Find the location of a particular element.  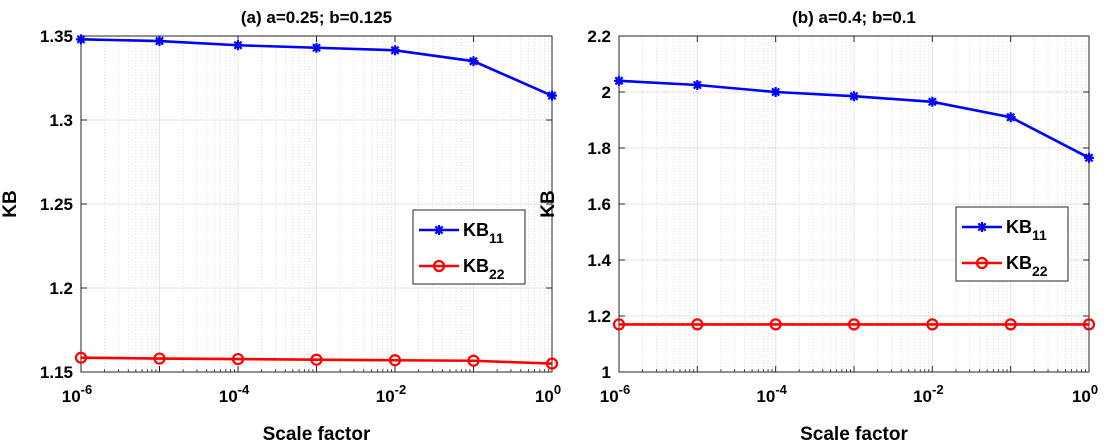

y-tick-label: 1.4 is located at coordinates (599, 260).